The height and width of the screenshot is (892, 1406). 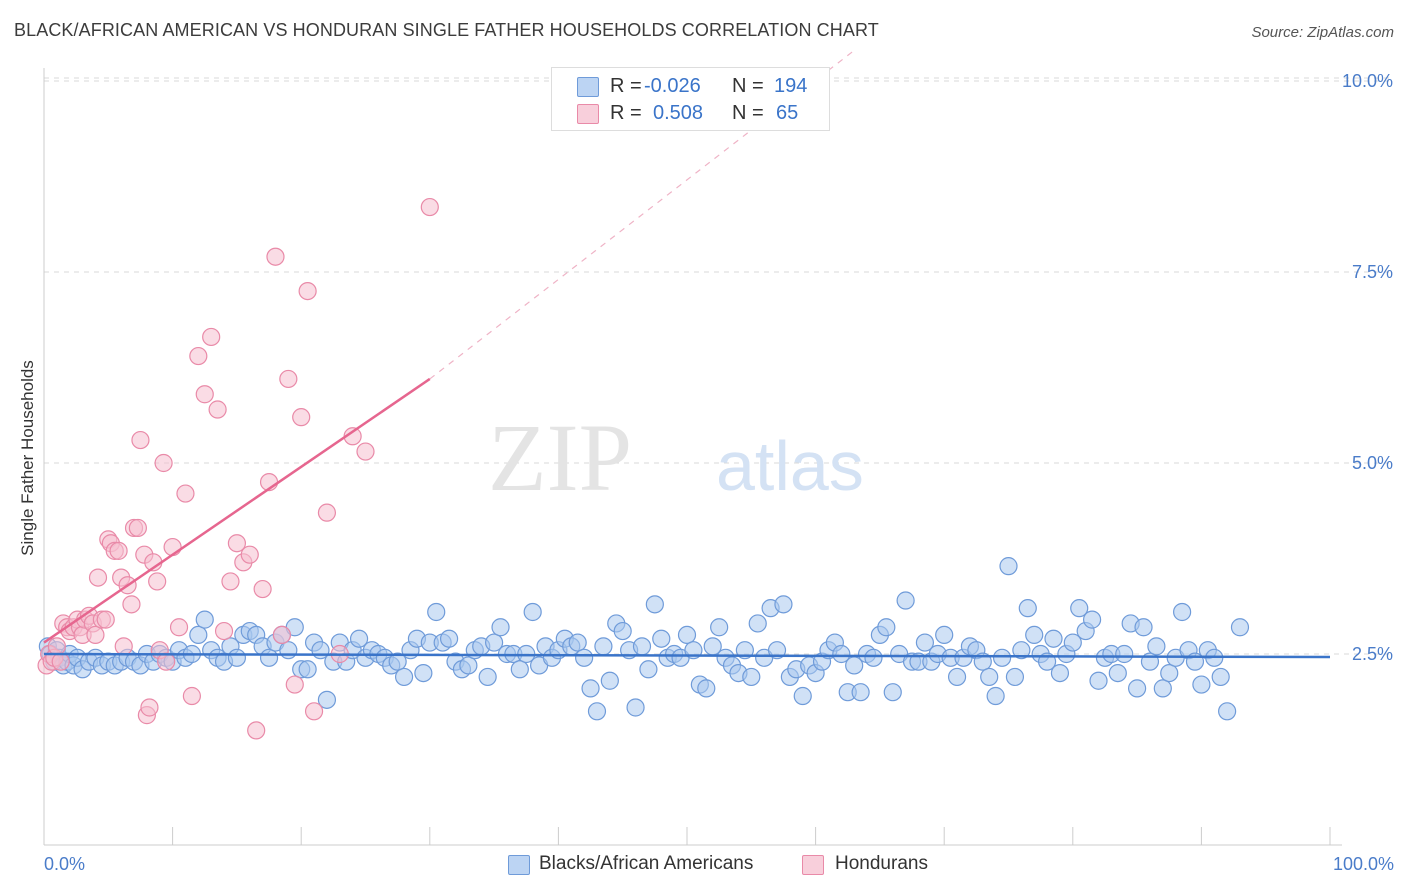 I want to click on watermark-atlas: atlas, so click(x=790, y=466).